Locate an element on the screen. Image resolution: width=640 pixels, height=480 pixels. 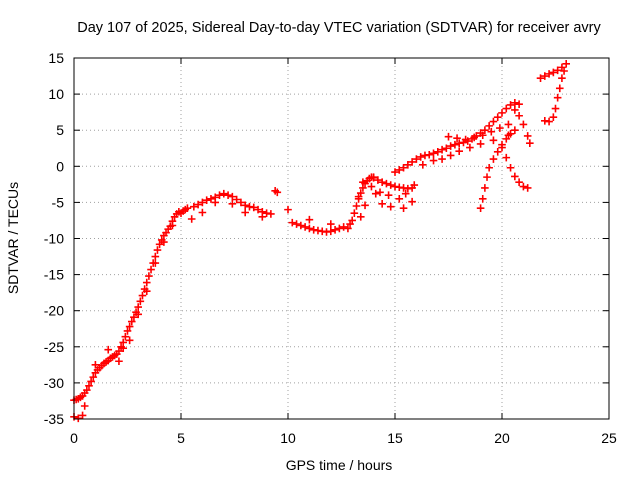
x-tick-label: 15 is located at coordinates (395, 438).